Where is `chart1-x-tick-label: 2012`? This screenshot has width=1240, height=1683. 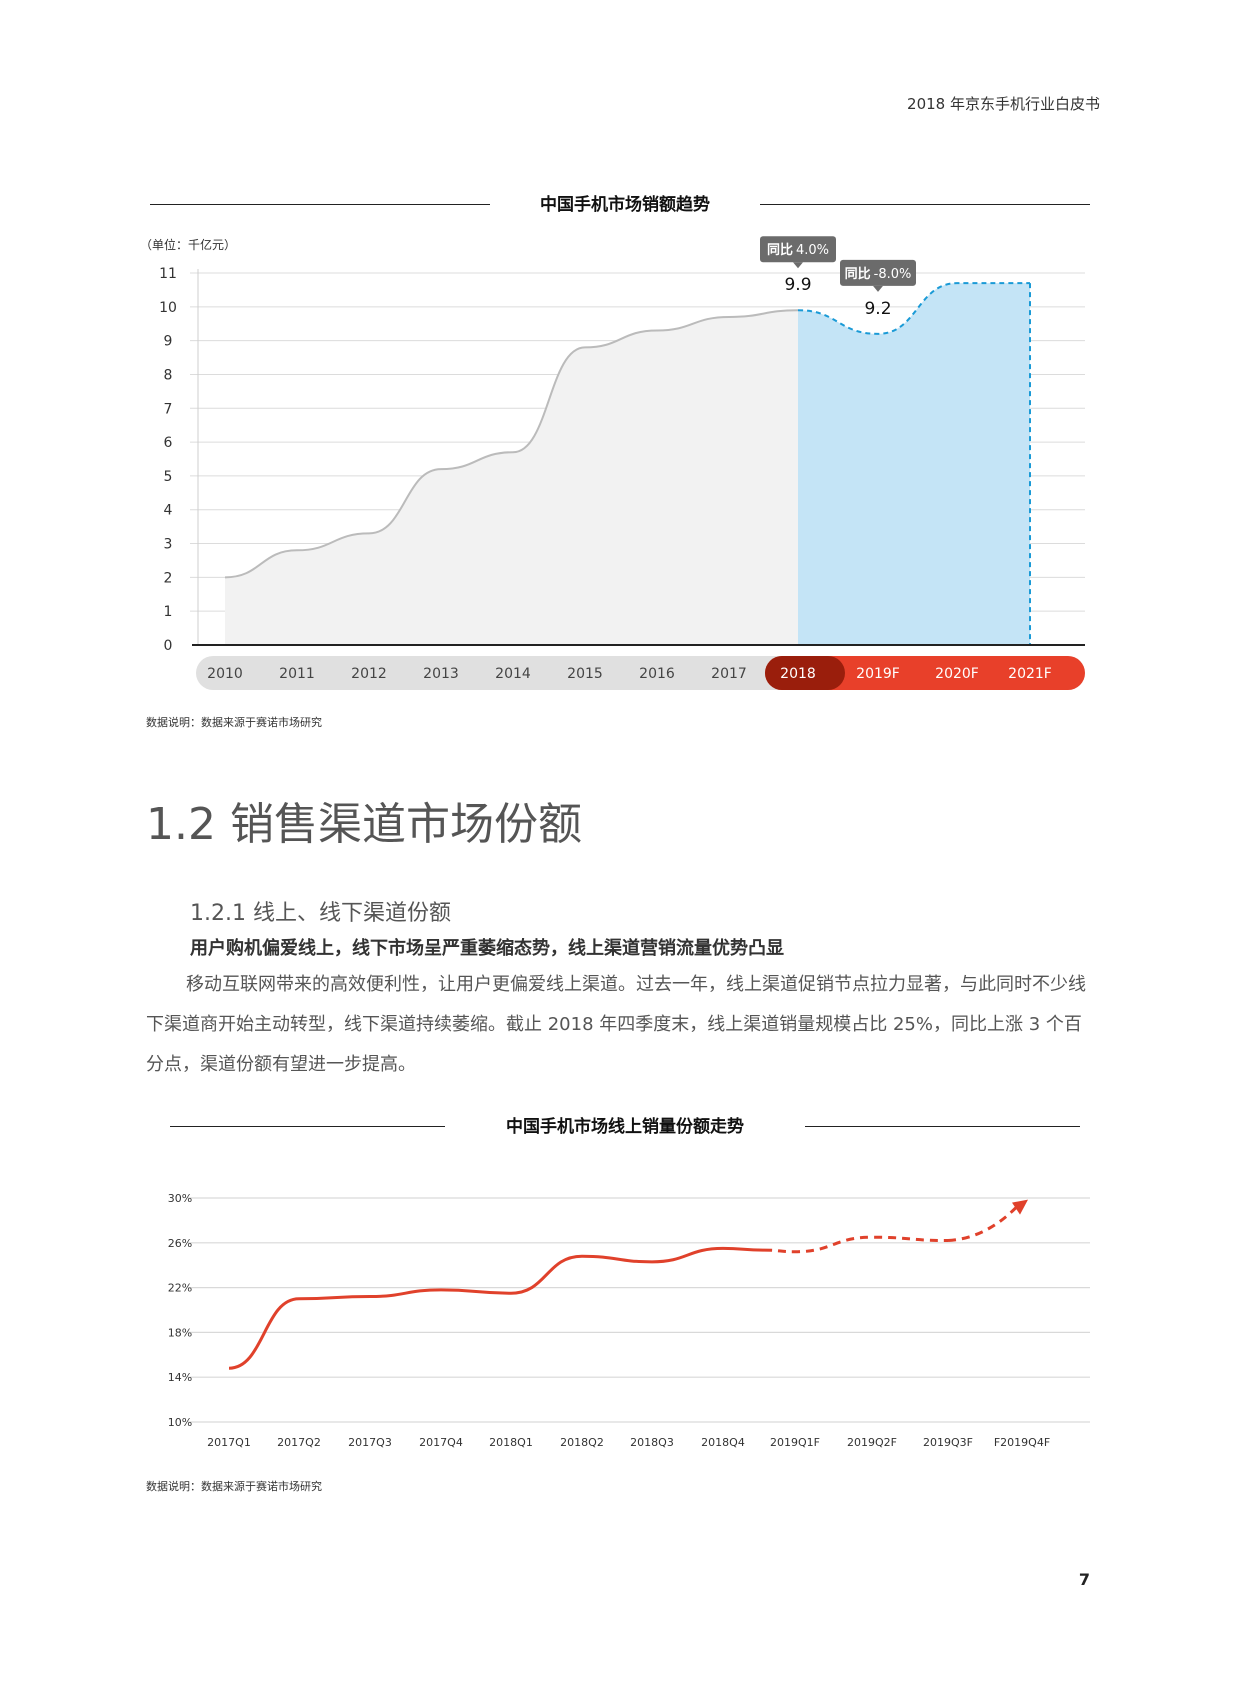
chart1-x-tick-label: 2012 is located at coordinates (369, 674).